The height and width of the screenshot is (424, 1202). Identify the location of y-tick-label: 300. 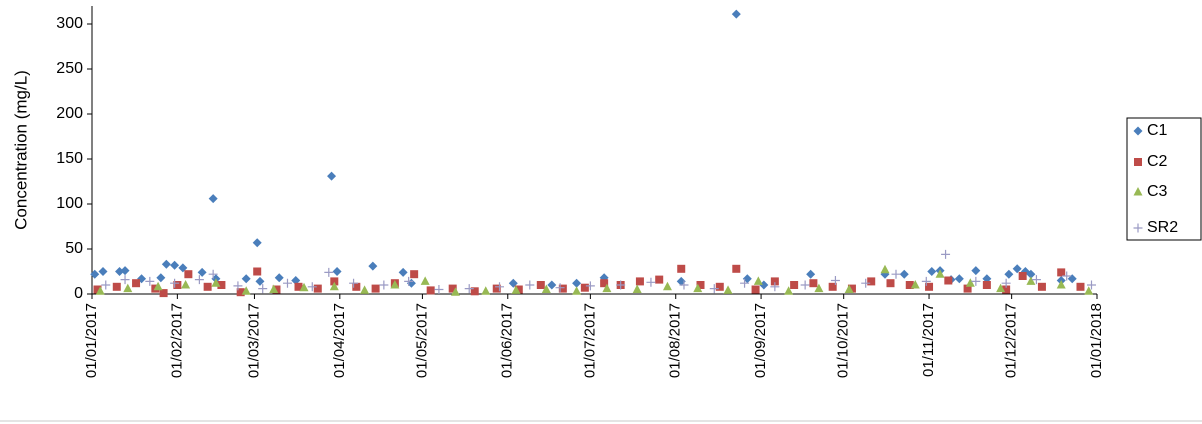
(69, 23).